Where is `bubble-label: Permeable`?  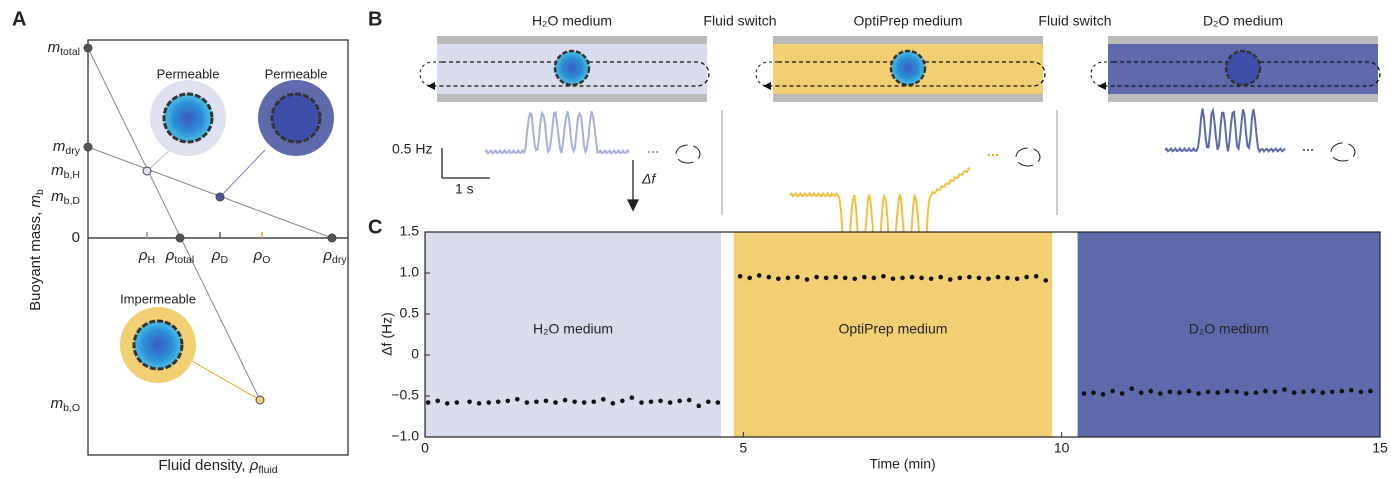
bubble-label: Permeable is located at coordinates (296, 73).